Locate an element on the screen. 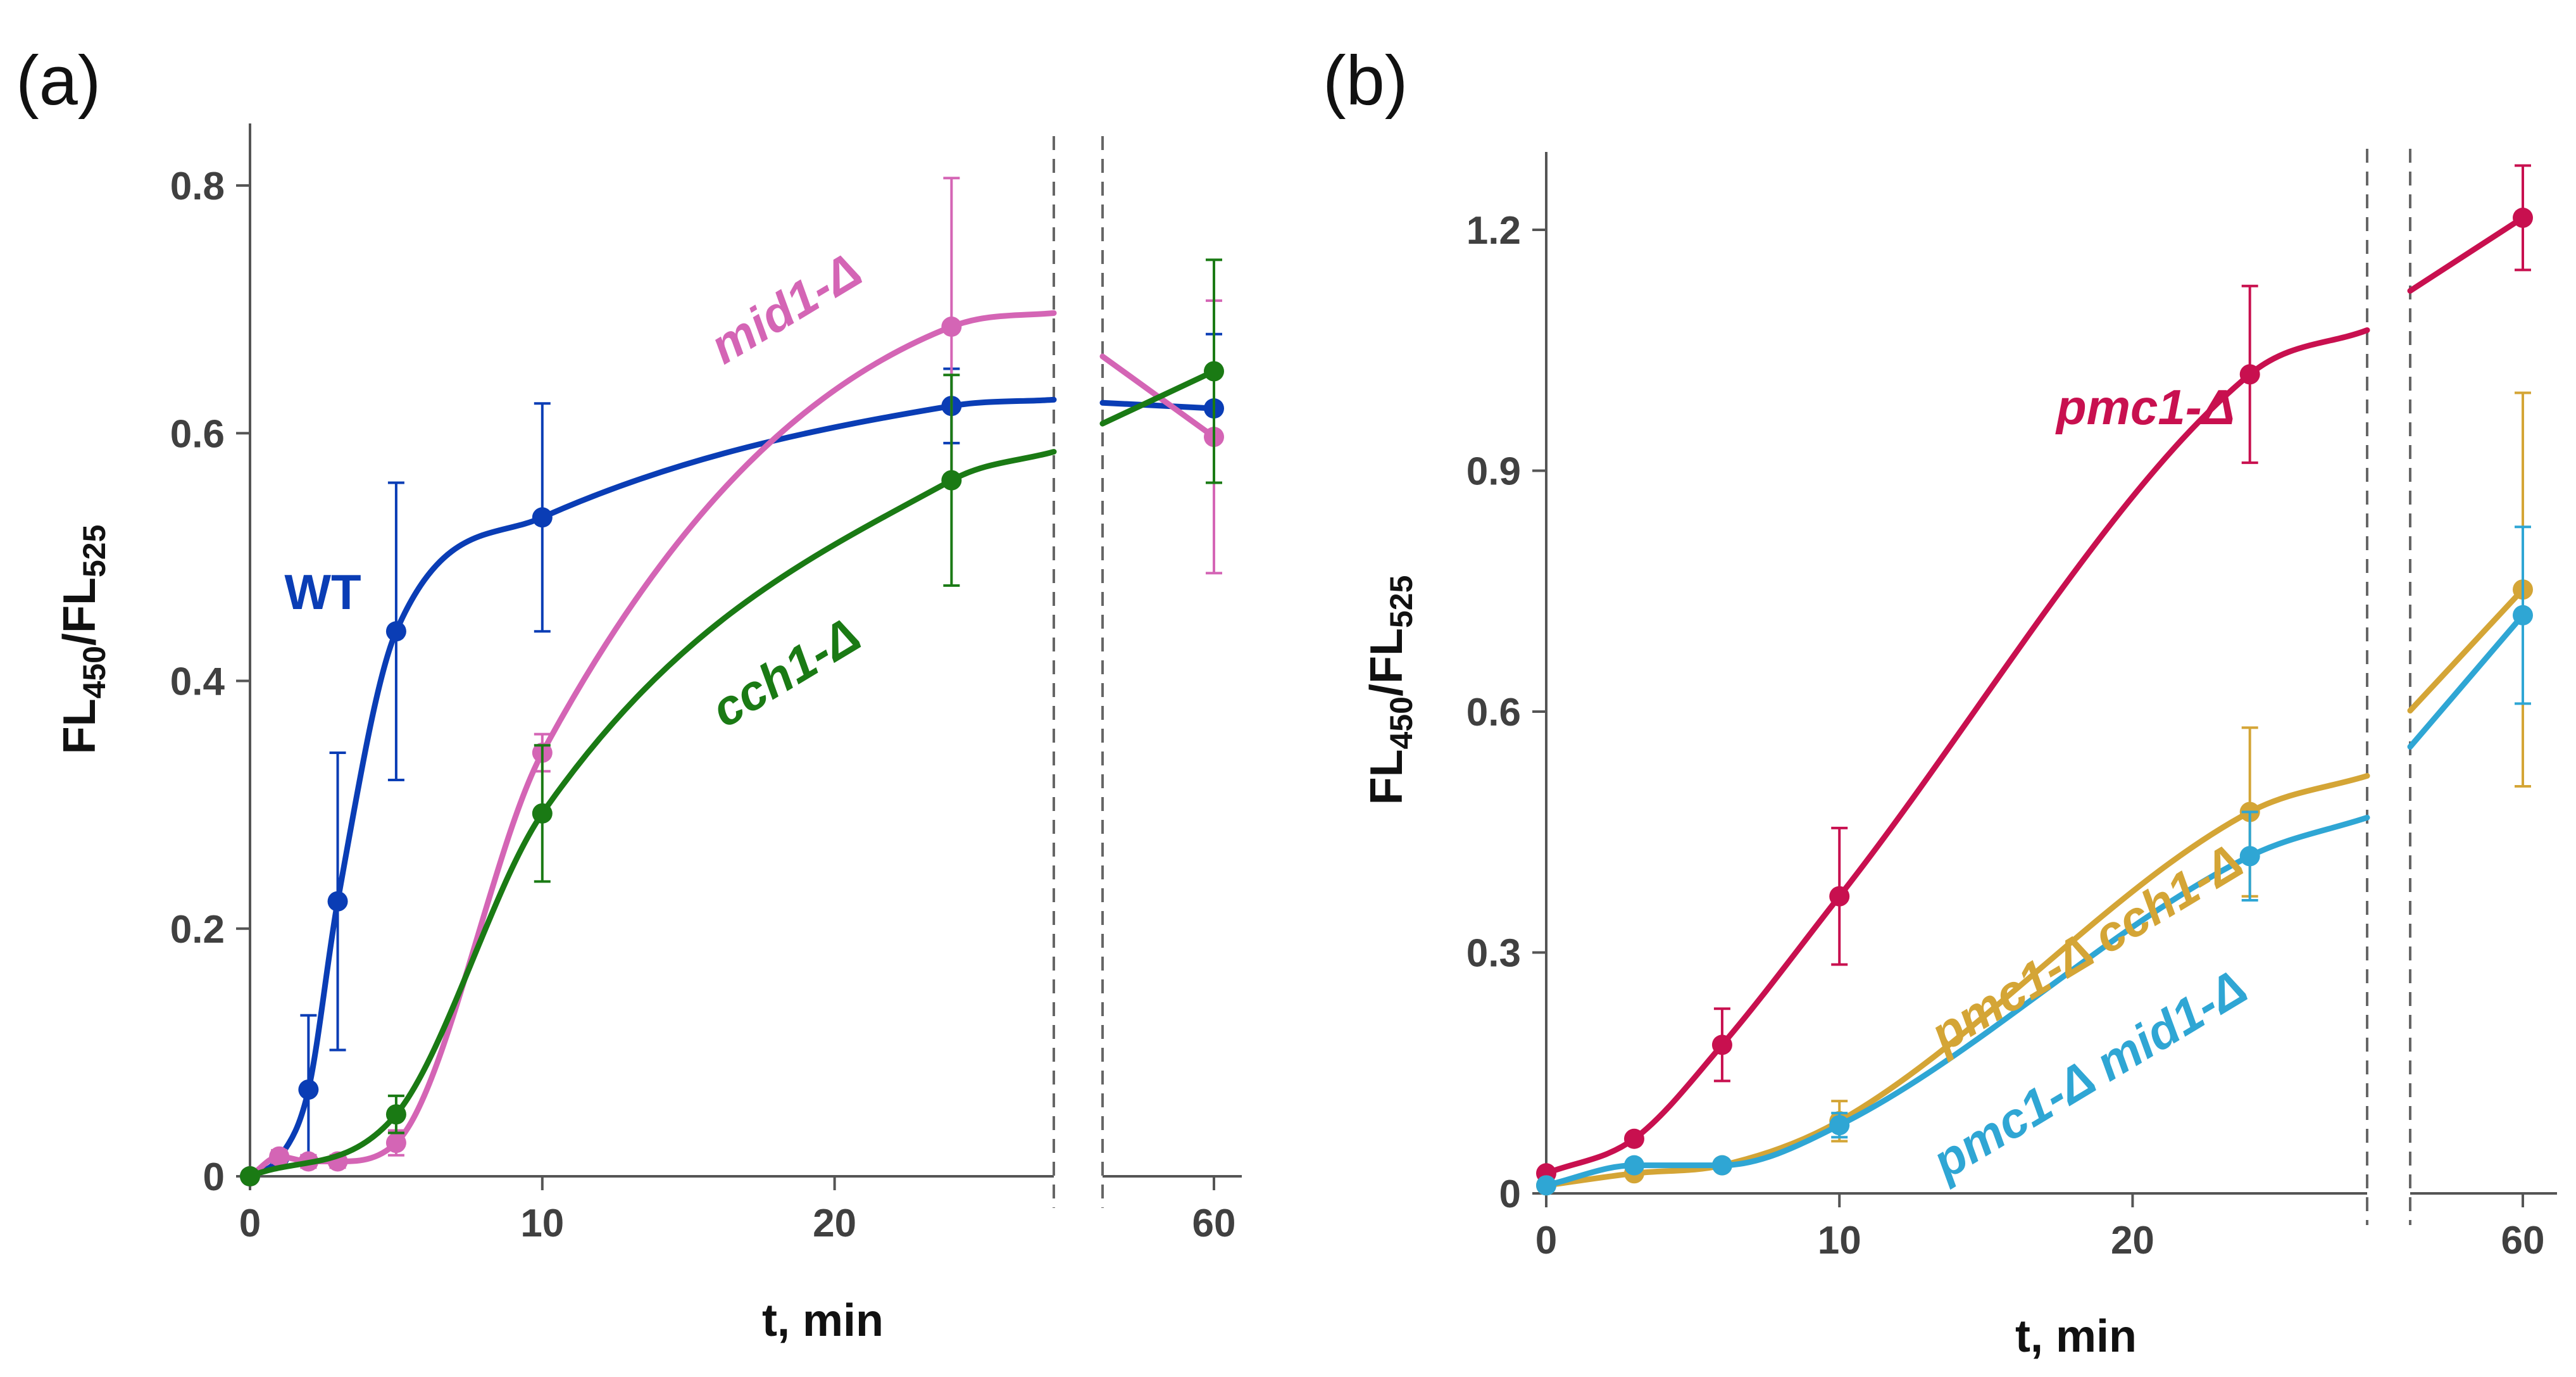 The height and width of the screenshot is (1377, 2576). y-tick-label: 0.2 is located at coordinates (197, 930).